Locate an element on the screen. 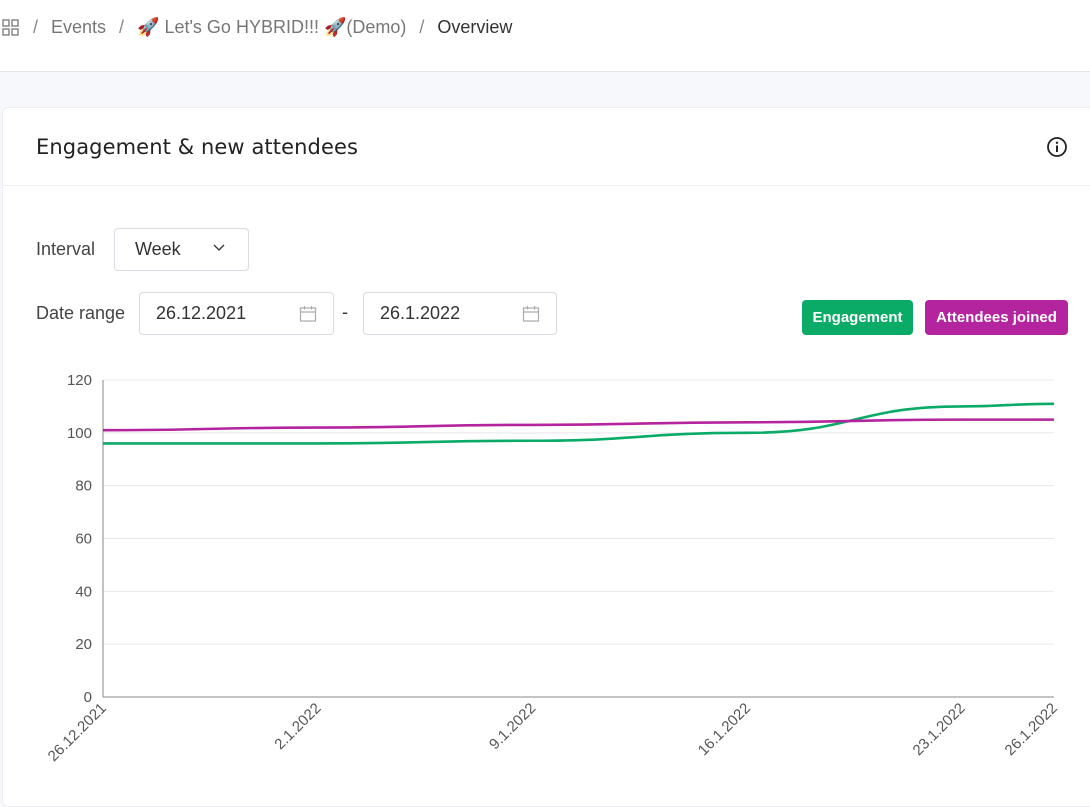 The height and width of the screenshot is (807, 1090). engagement-series-line is located at coordinates (578, 423).